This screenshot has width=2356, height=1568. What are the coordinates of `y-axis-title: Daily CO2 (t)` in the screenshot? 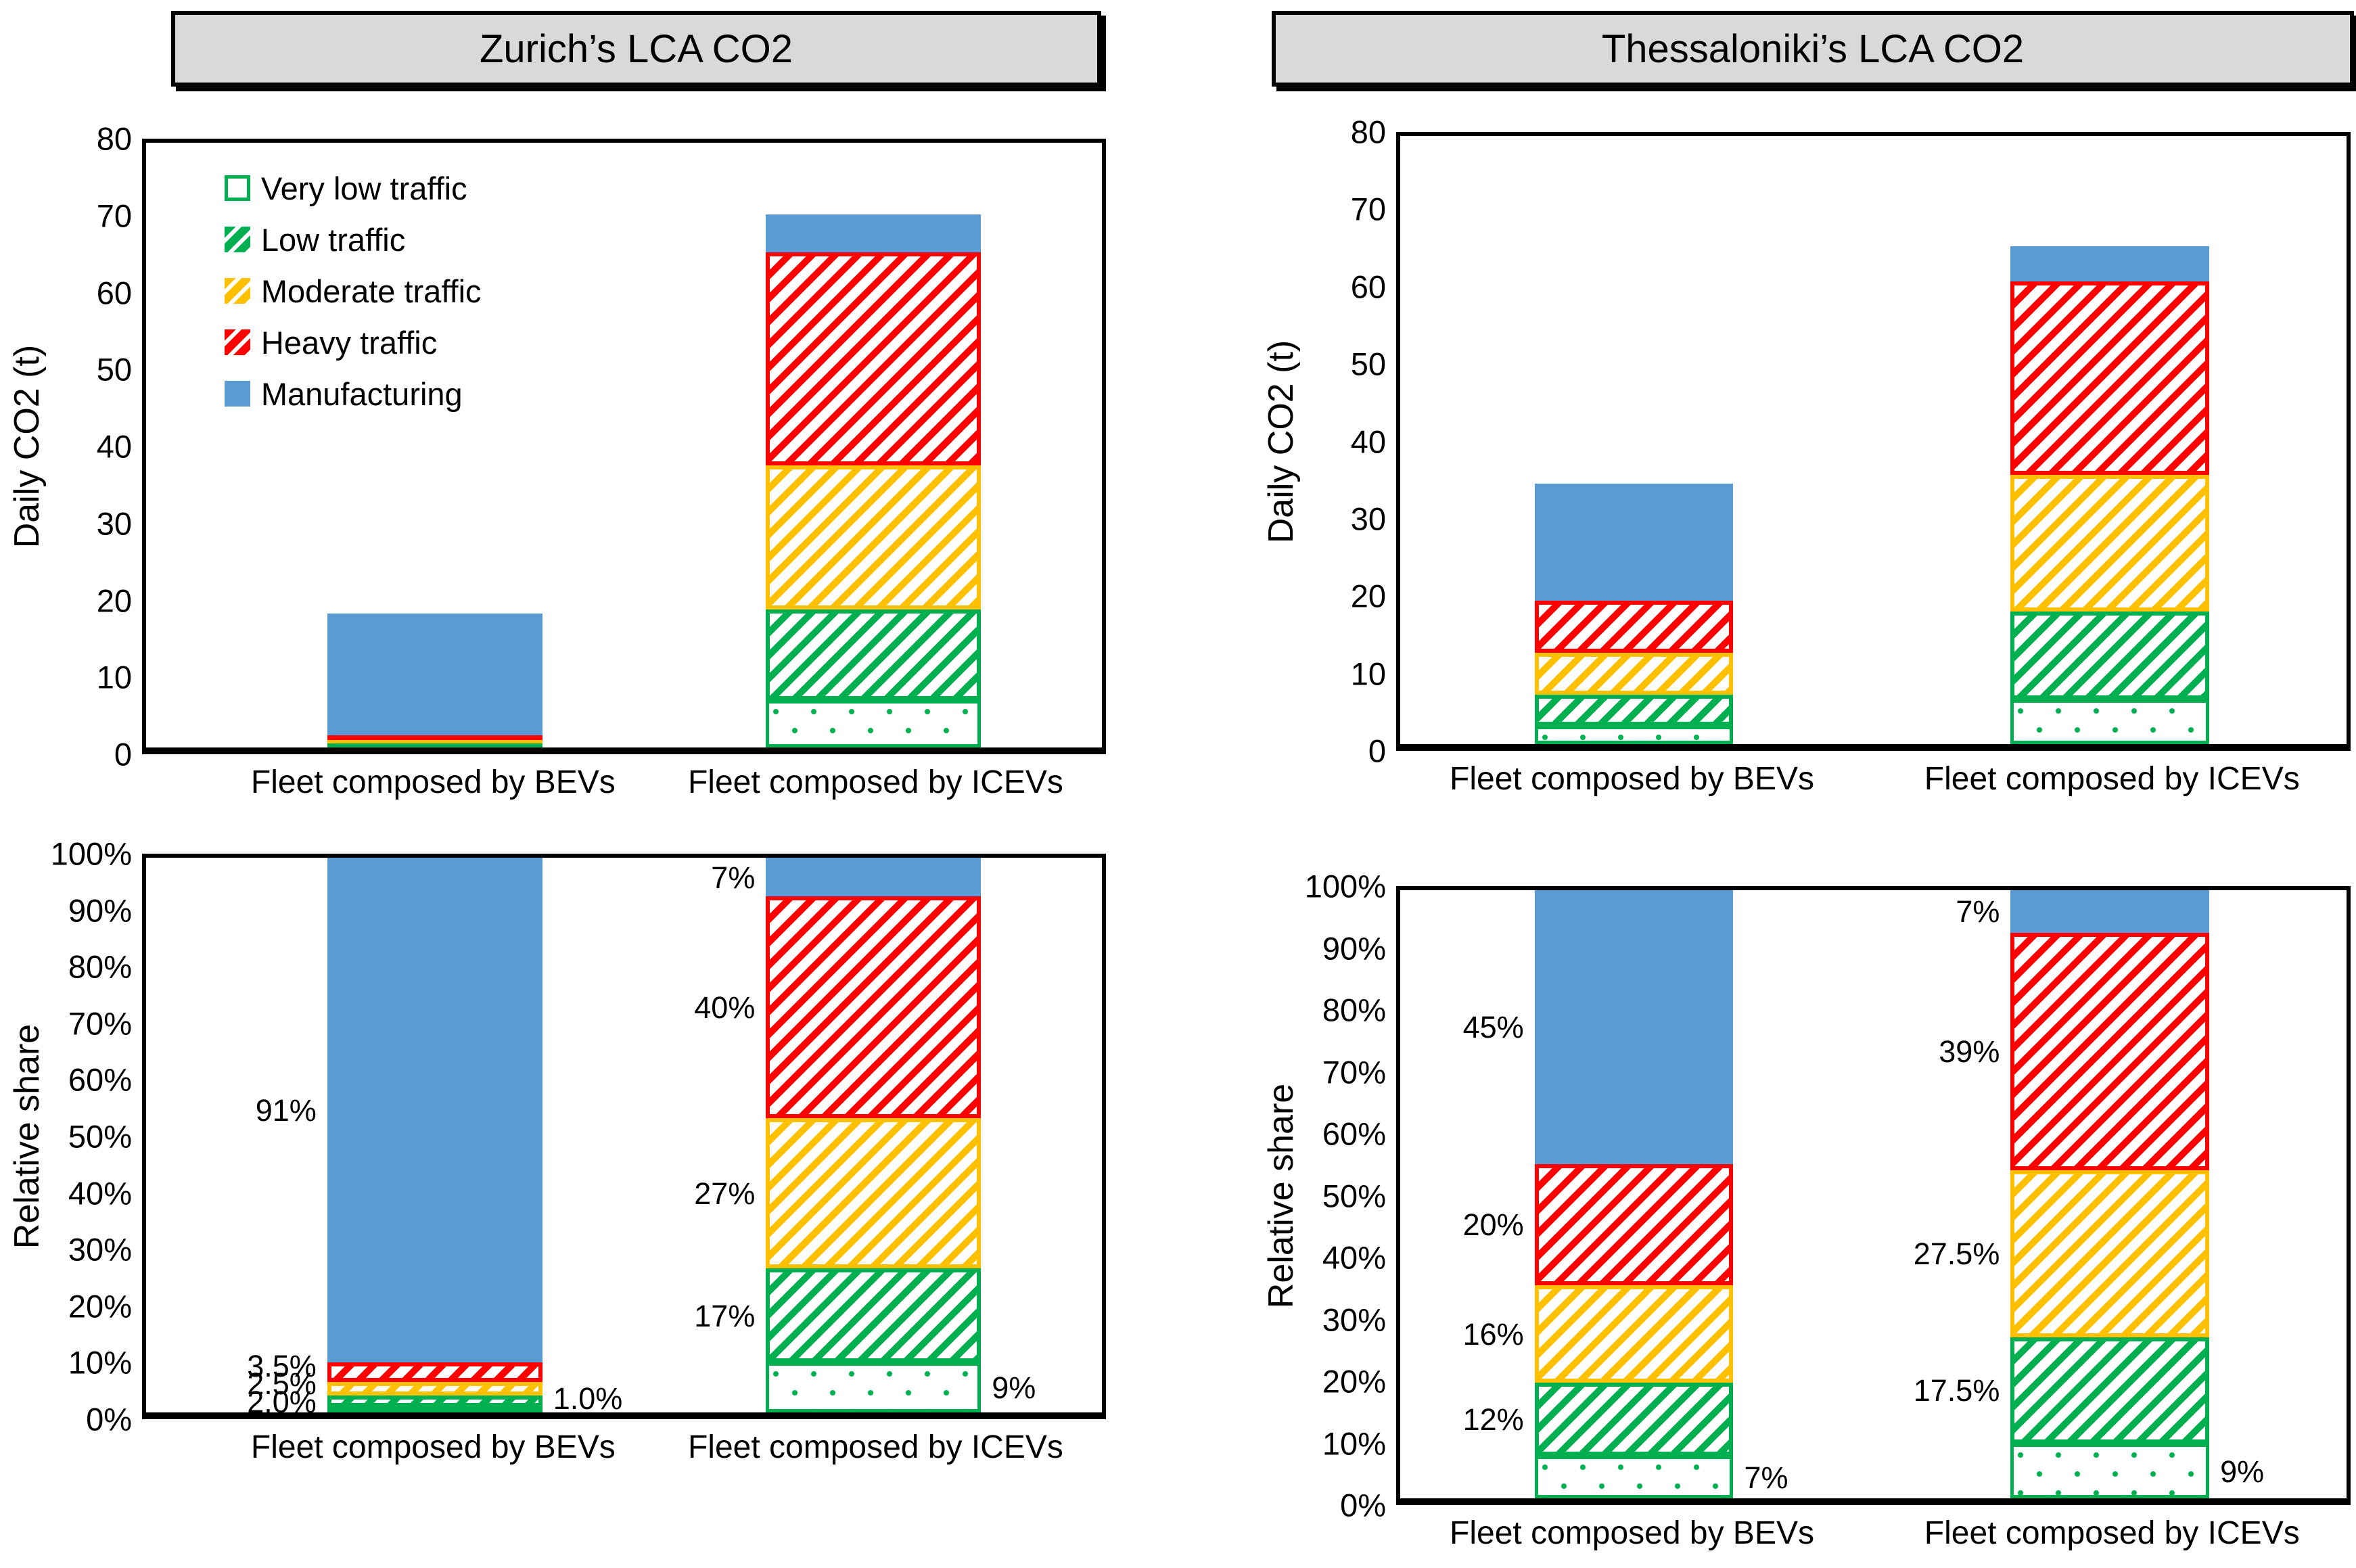 It's located at (27, 447).